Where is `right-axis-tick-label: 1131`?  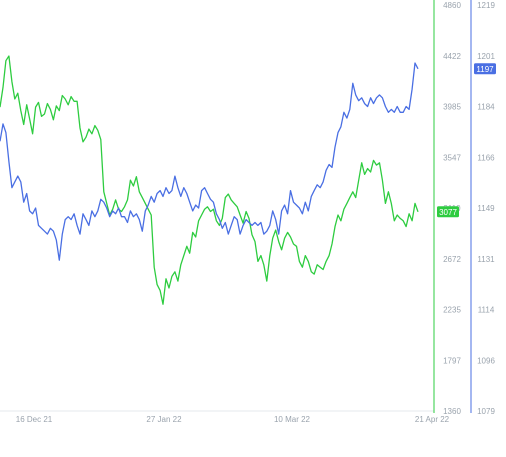
right-axis-tick-label: 1131 is located at coordinates (486, 259).